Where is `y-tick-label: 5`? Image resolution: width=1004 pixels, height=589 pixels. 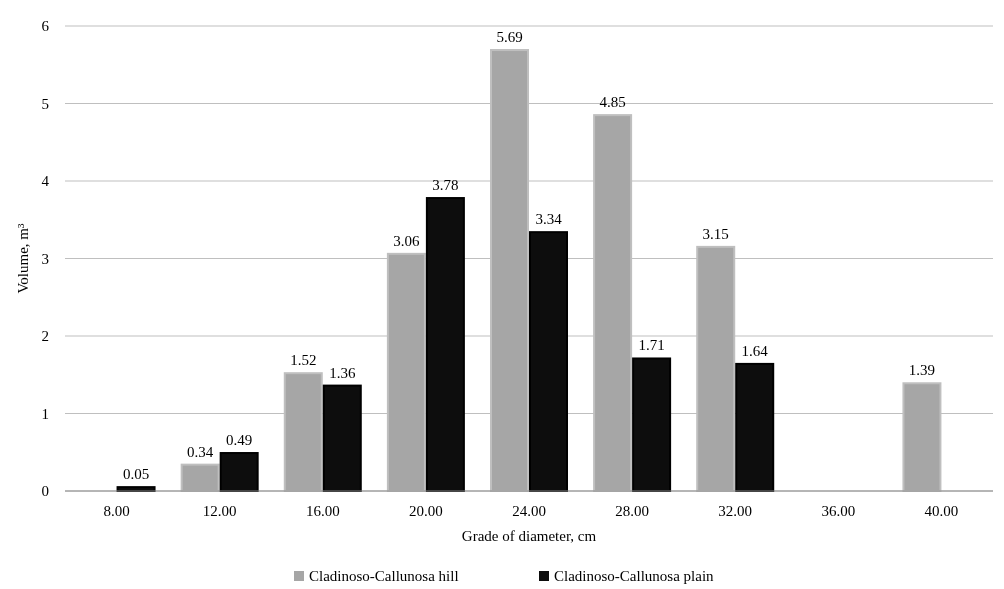
y-tick-label: 5 is located at coordinates (45, 103).